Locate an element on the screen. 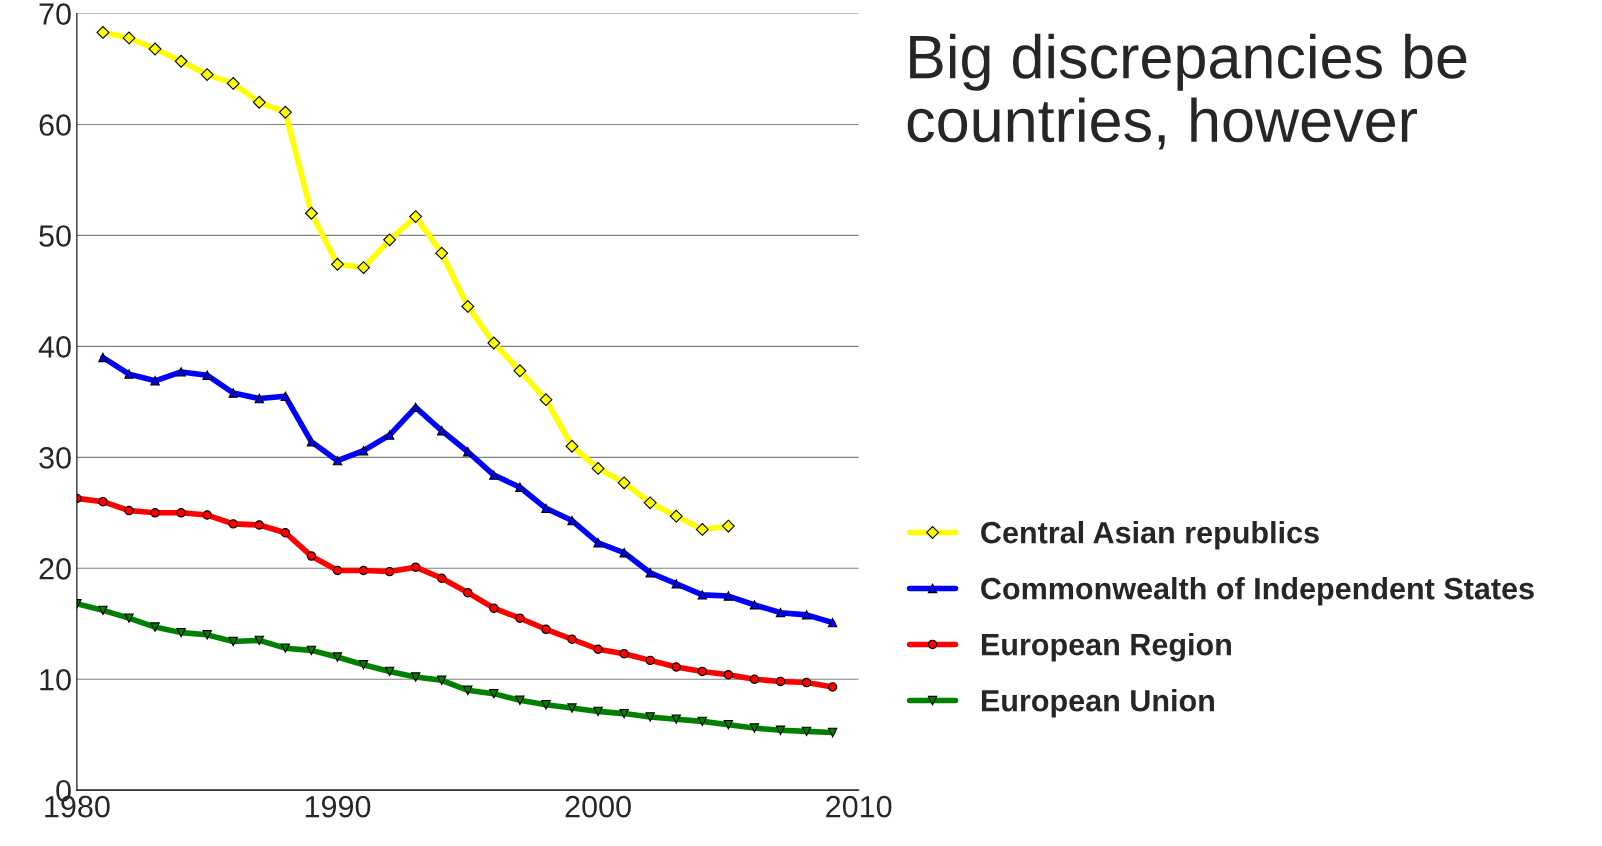 The image size is (1602, 846). y-tick-label: 50 is located at coordinates (55, 236).